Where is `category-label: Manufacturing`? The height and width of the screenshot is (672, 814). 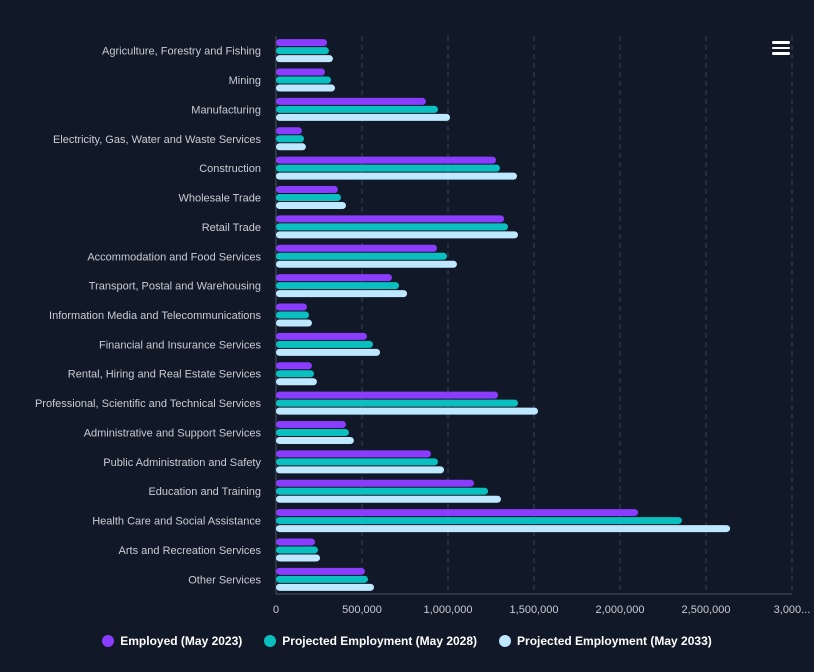 category-label: Manufacturing is located at coordinates (226, 110).